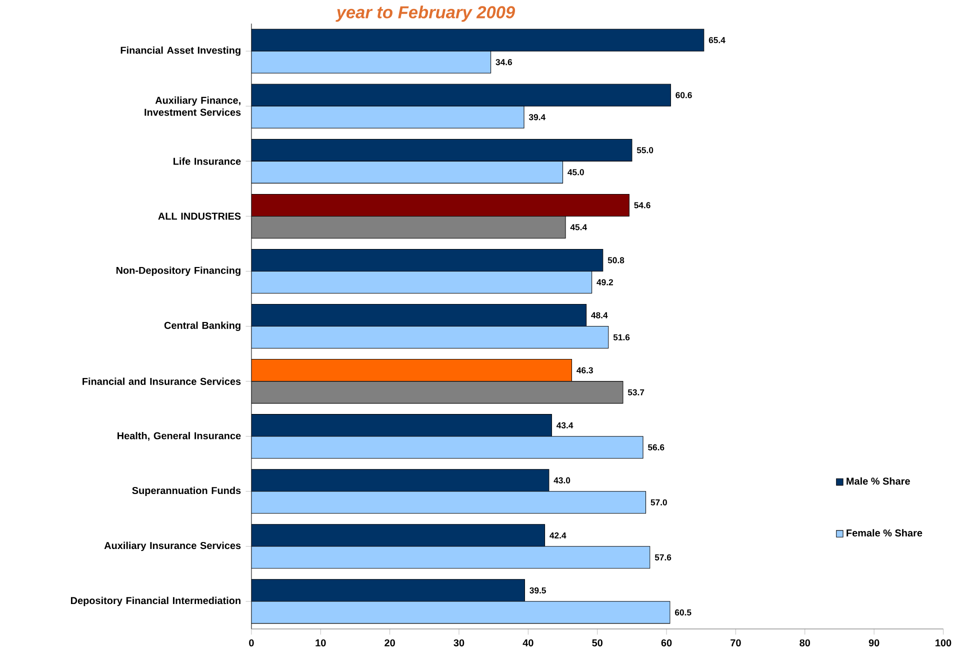 Image resolution: width=956 pixels, height=652 pixels. I want to click on data-label: 49.2, so click(604, 282).